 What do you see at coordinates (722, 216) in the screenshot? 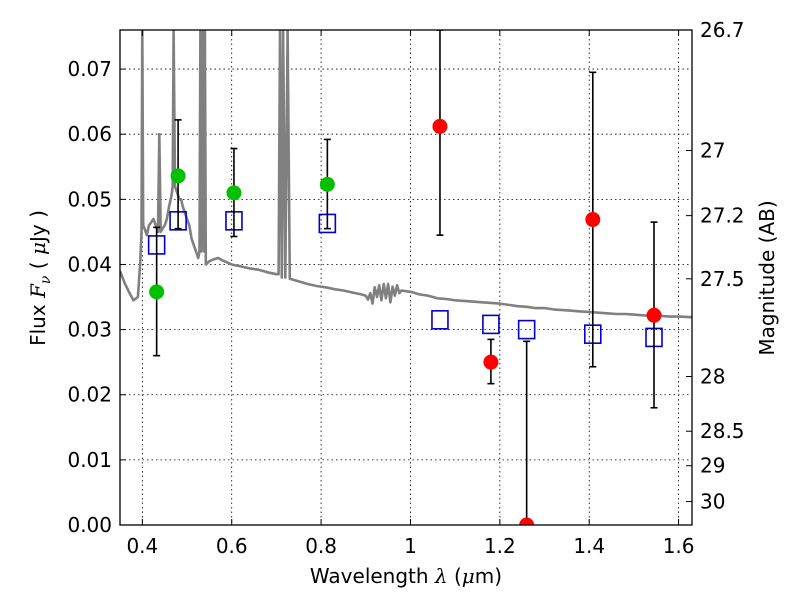
I see `y2-tick-label: 27.2` at bounding box center [722, 216].